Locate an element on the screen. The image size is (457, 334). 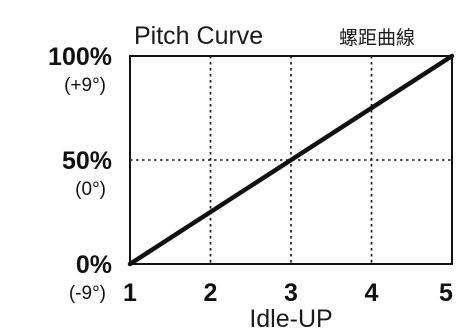
y-tick-label: 100% is located at coordinates (80, 57).